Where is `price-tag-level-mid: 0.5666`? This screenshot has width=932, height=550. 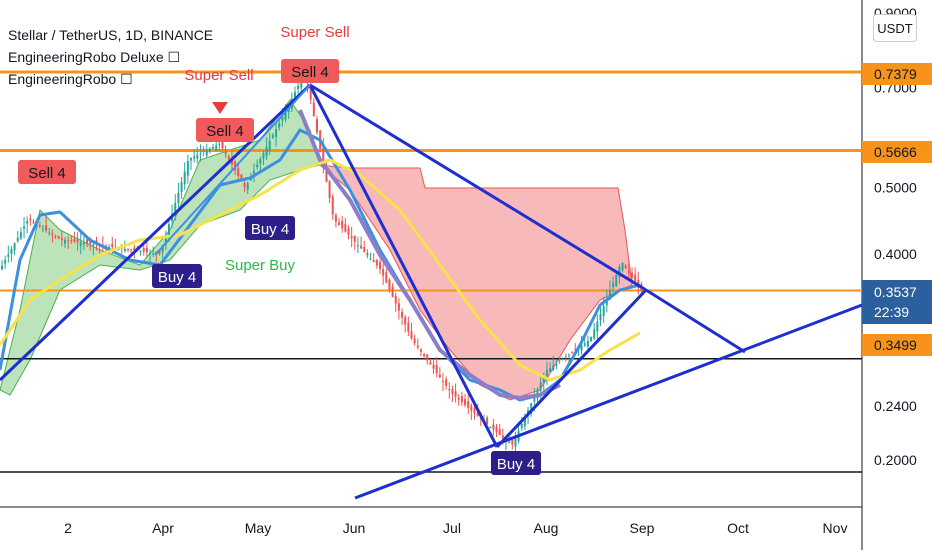 price-tag-level-mid: 0.5666 is located at coordinates (897, 152).